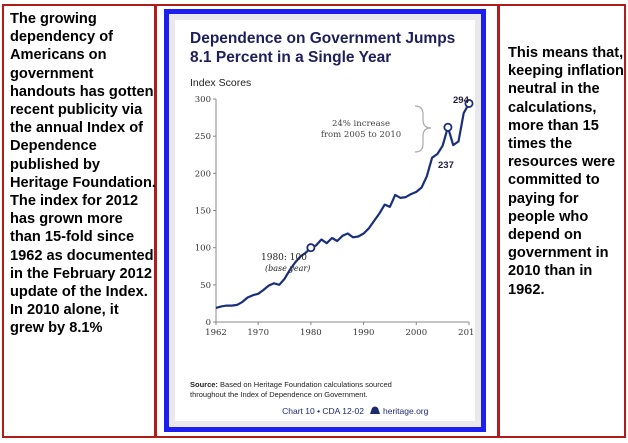 Image resolution: width=628 pixels, height=443 pixels. What do you see at coordinates (469, 103) in the screenshot?
I see `highlight-point-2010` at bounding box center [469, 103].